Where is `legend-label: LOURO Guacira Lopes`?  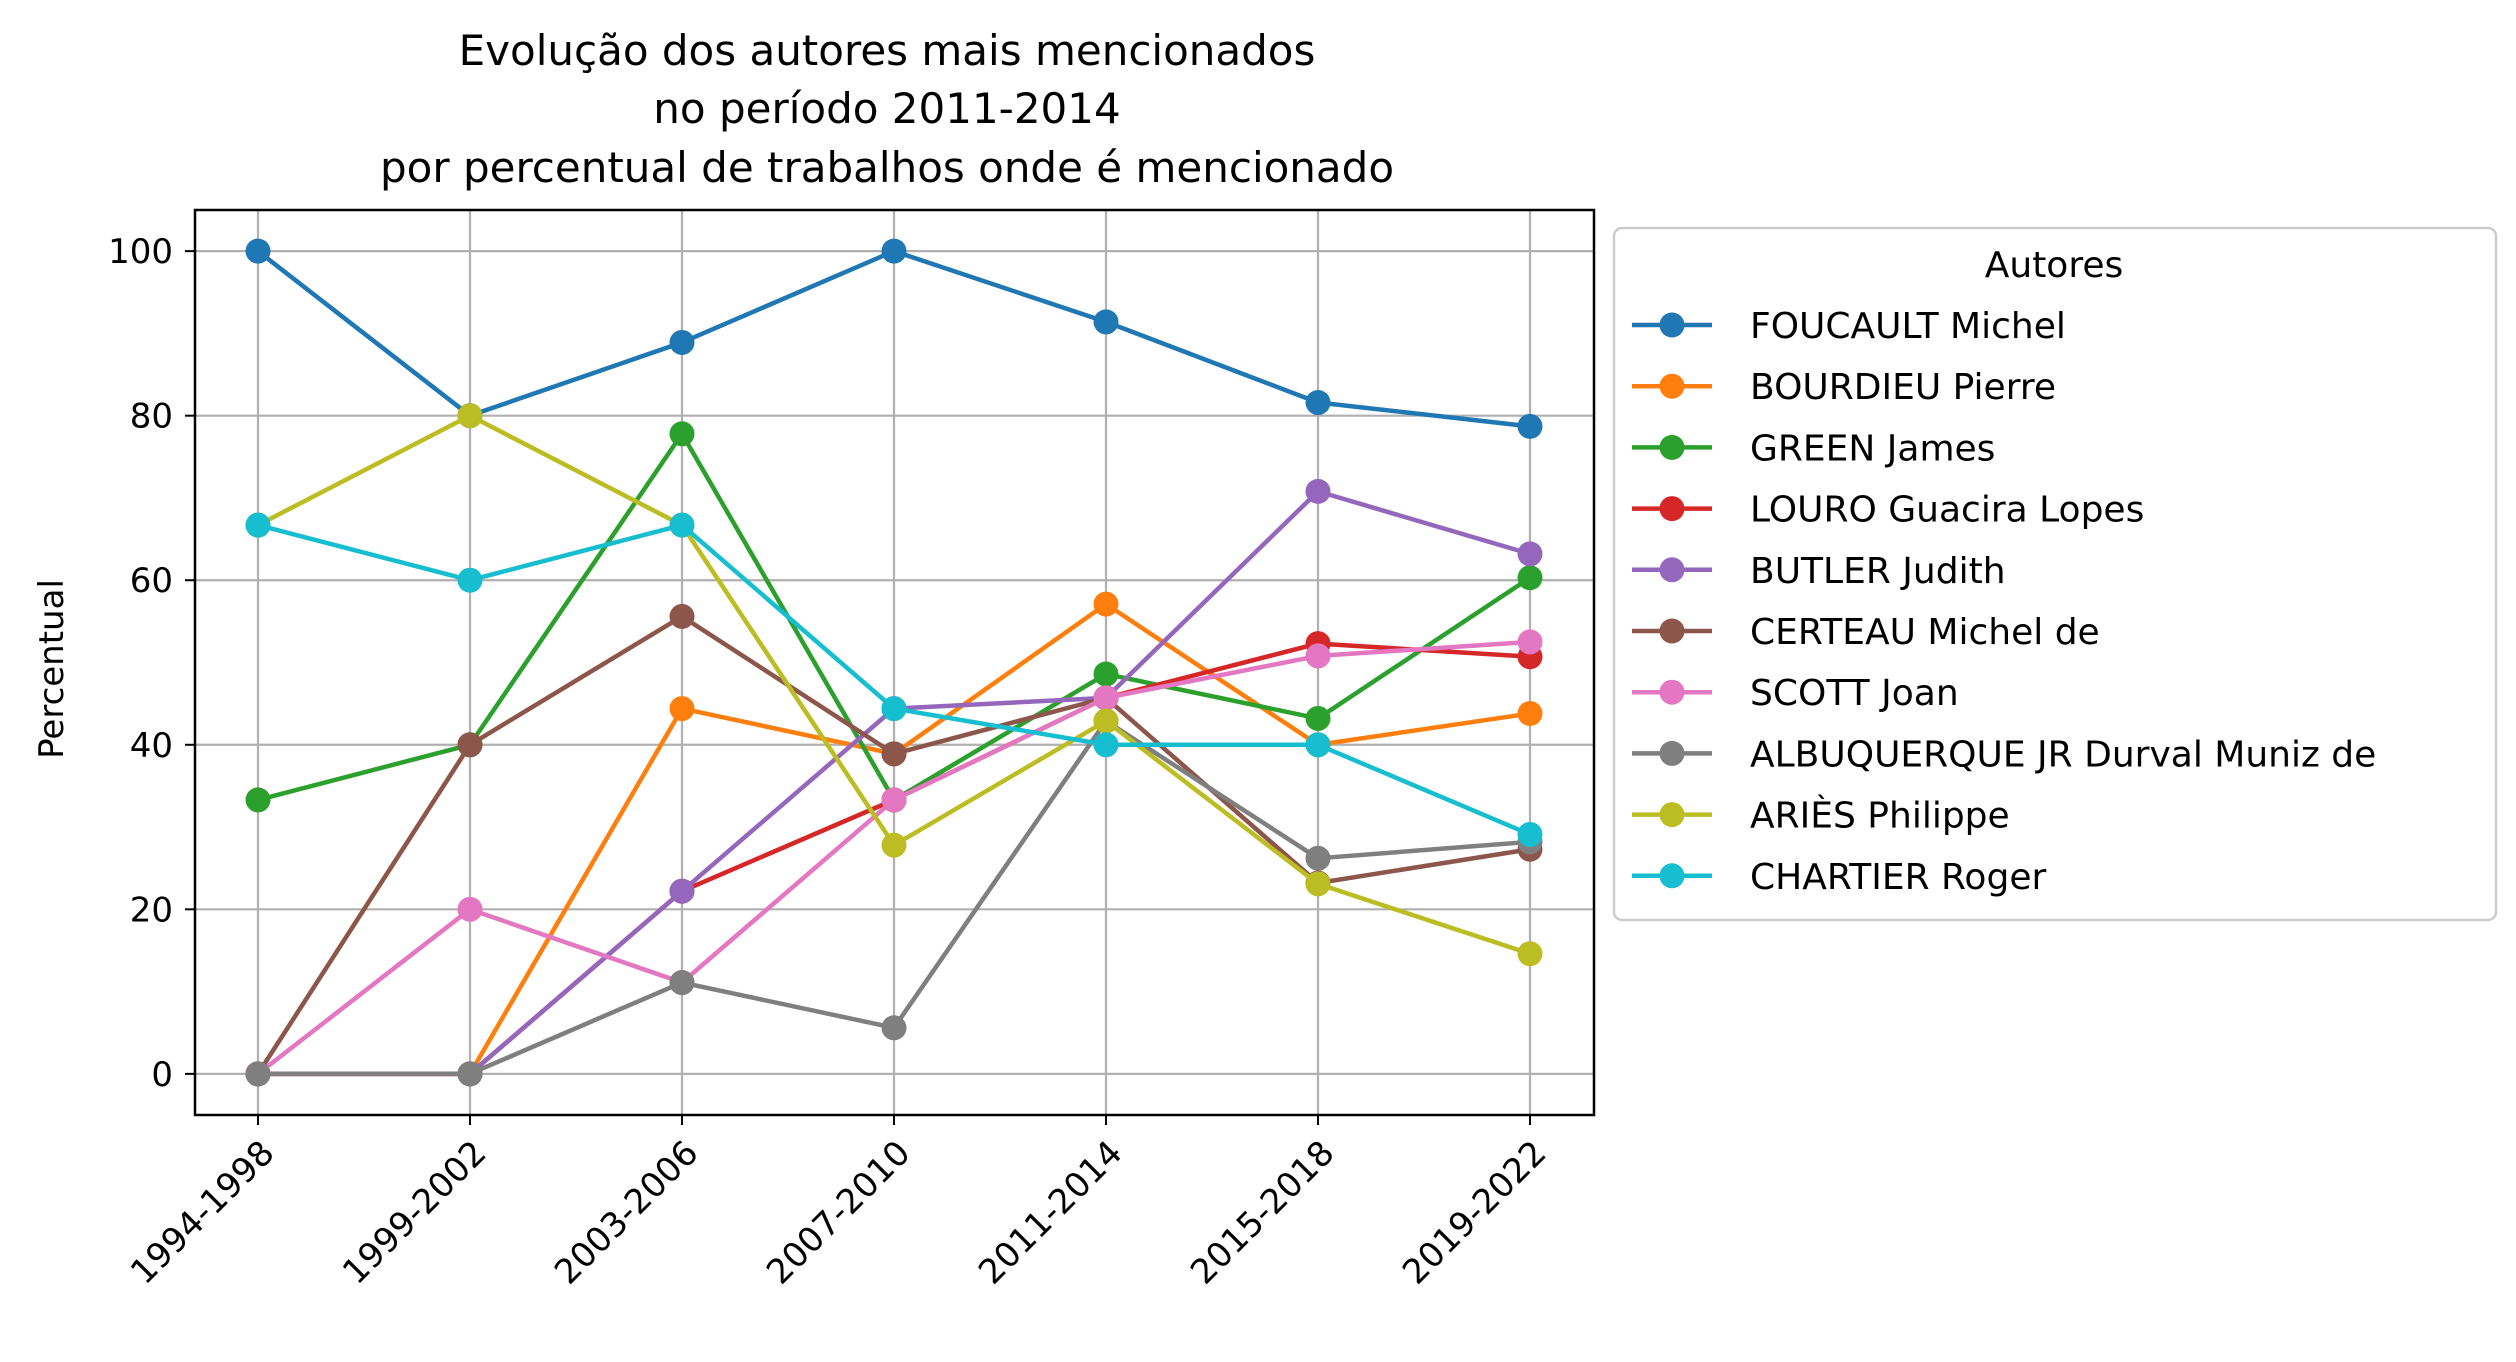
legend-label: LOURO Guacira Lopes is located at coordinates (1947, 510).